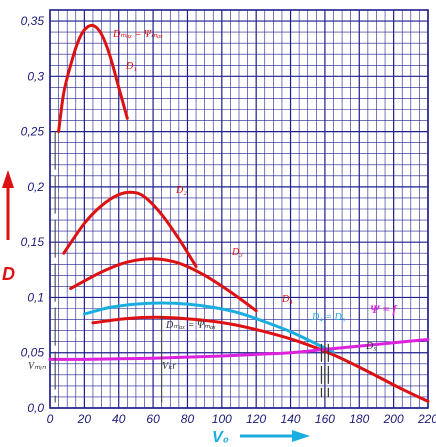 The image size is (436, 447). What do you see at coordinates (8, 205) in the screenshot?
I see `y-axis-arrow` at bounding box center [8, 205].